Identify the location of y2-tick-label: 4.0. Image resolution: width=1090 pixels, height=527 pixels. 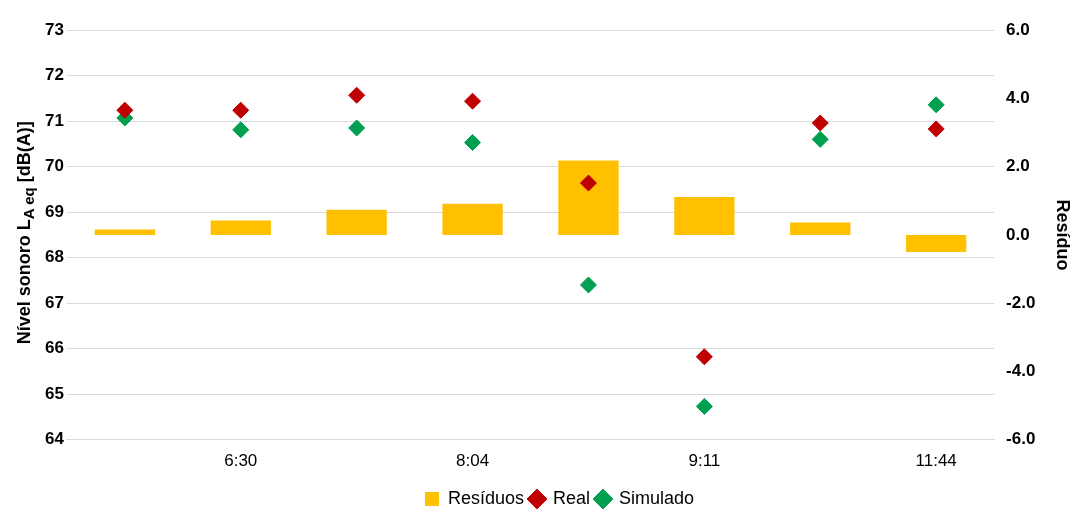
(1018, 98).